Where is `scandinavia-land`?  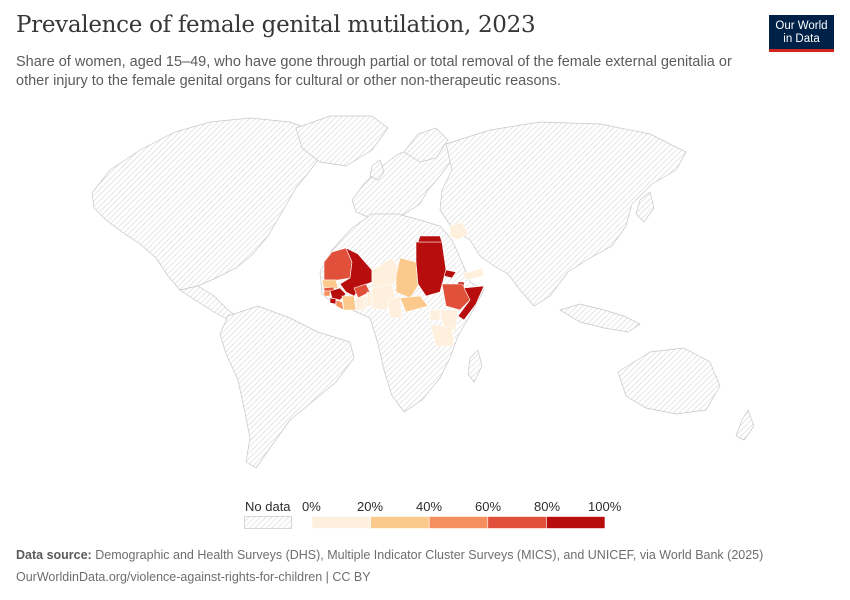
scandinavia-land is located at coordinates (426, 145).